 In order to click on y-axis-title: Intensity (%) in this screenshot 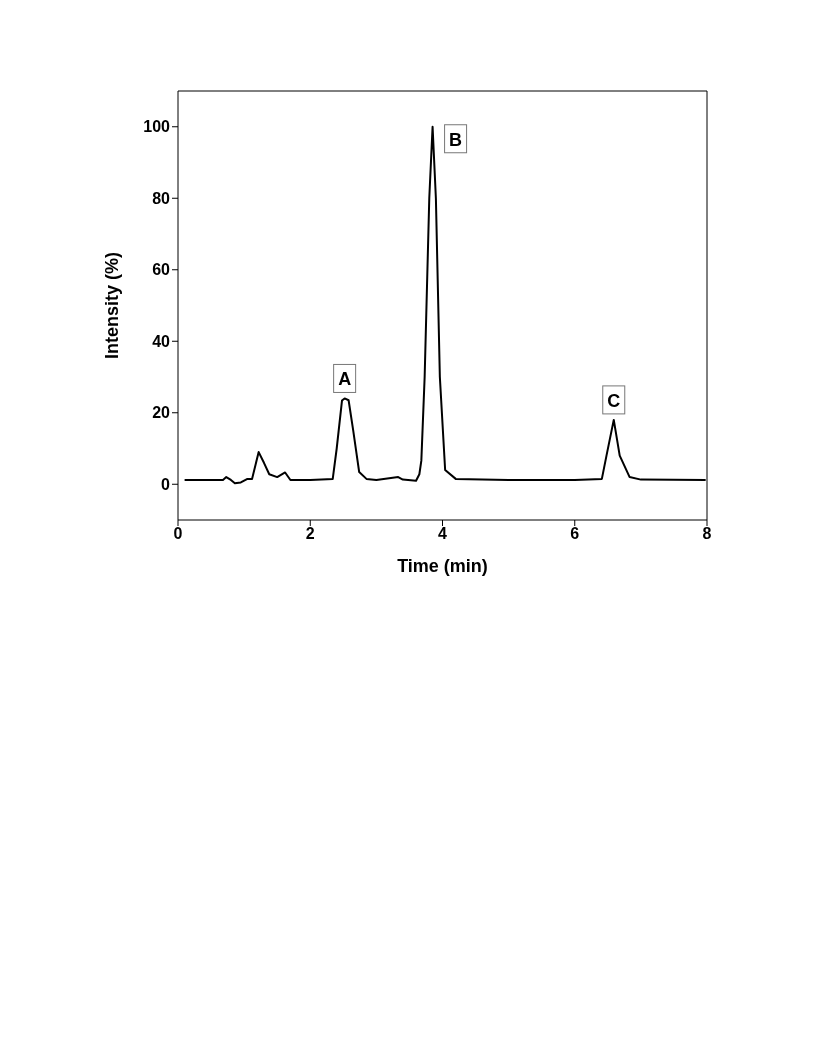, I will do `click(112, 305)`.